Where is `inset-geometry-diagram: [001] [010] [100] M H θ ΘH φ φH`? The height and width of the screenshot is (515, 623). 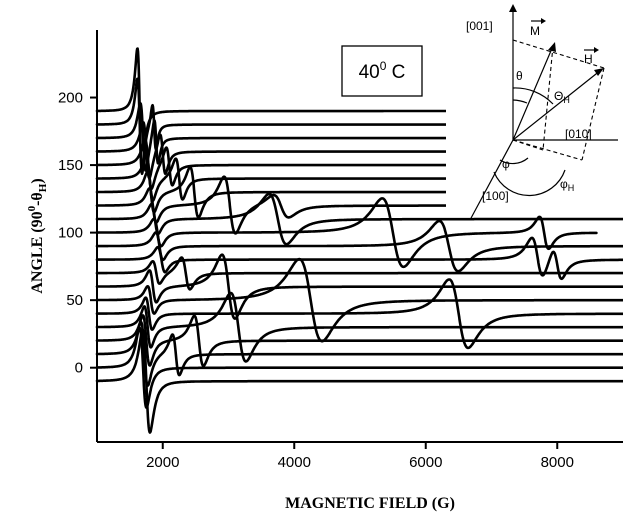
inset-geometry-diagram: [001] [010] [100] M H θ ΘH φ φH is located at coordinates (534, 110).